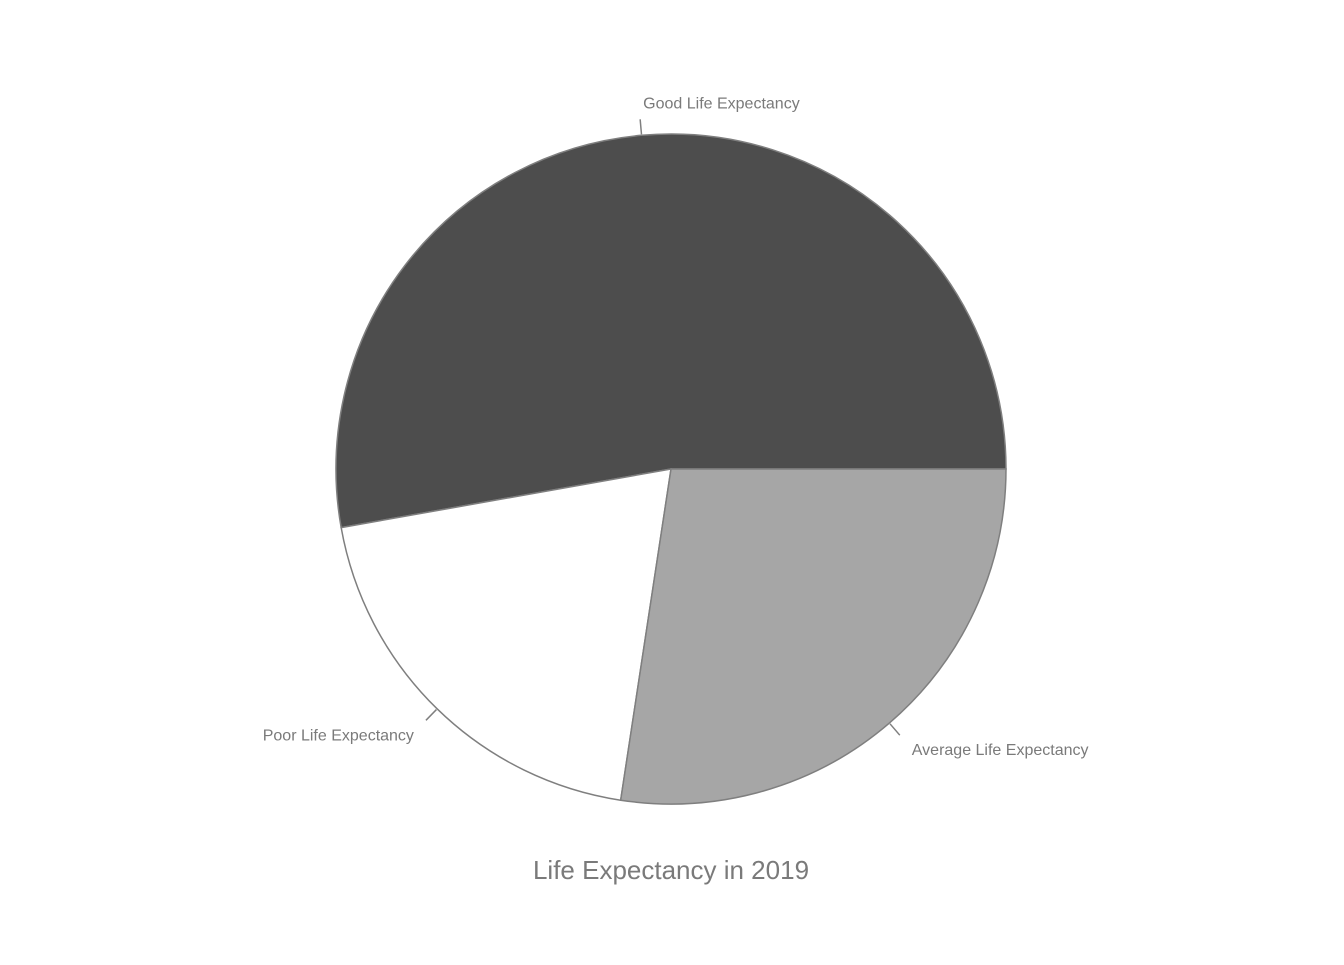 The height and width of the screenshot is (965, 1344). What do you see at coordinates (895, 729) in the screenshot?
I see `leader-line-average-life-expectancy` at bounding box center [895, 729].